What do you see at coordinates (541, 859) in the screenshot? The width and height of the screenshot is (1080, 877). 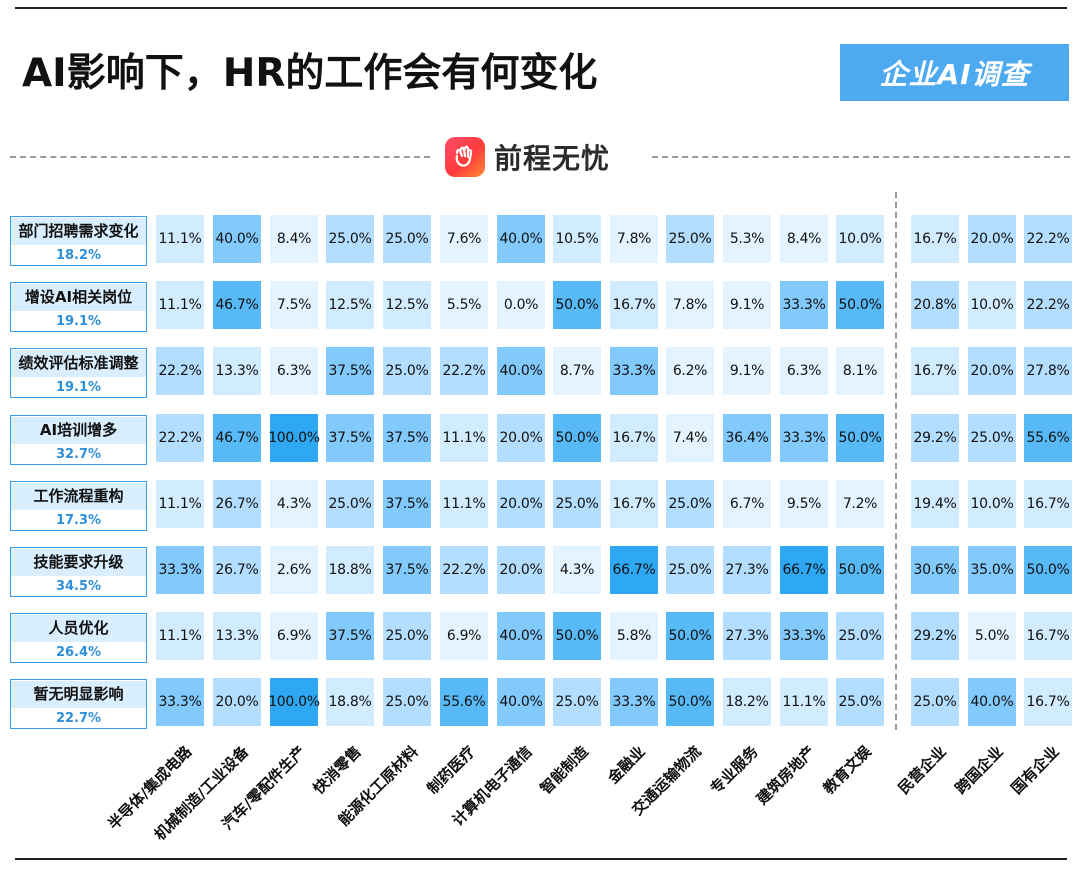 I see `bottom-rule` at bounding box center [541, 859].